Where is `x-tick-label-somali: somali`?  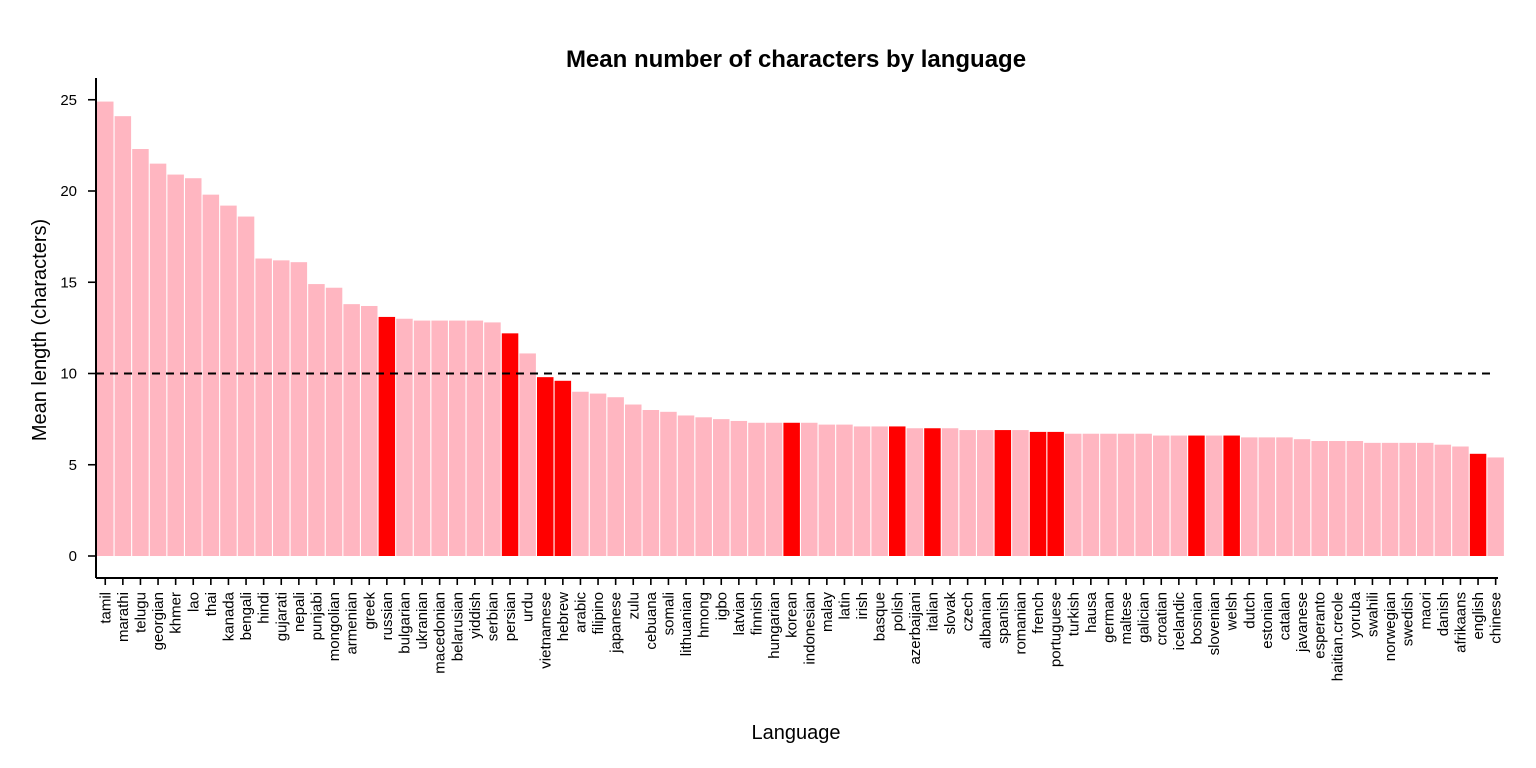 x-tick-label-somali: somali is located at coordinates (668, 613).